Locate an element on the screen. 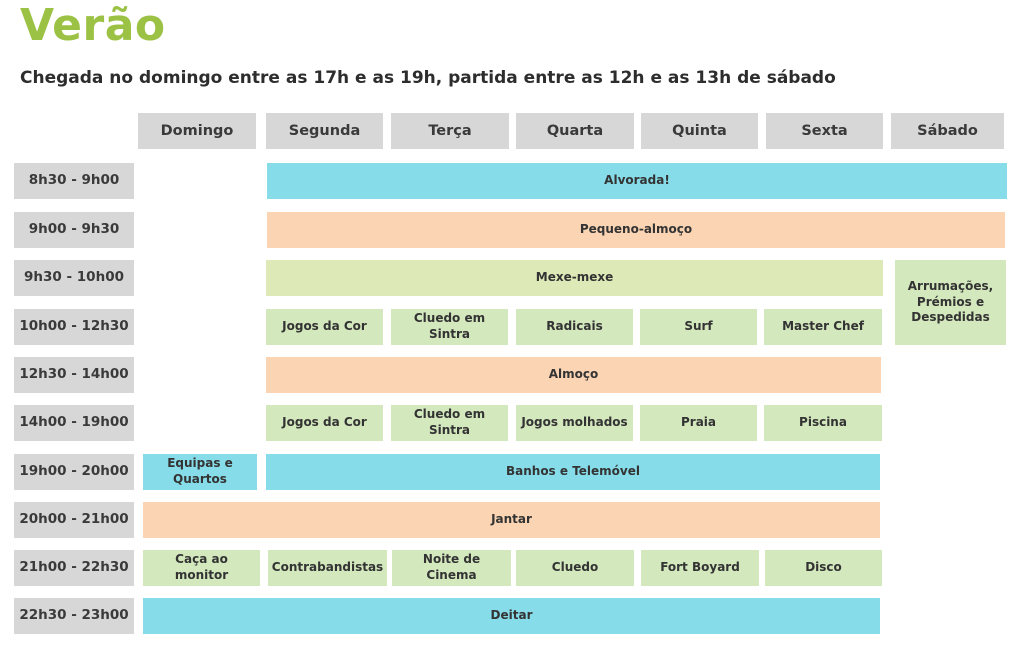 The width and height of the screenshot is (1024, 651). activity-noite-terca: Noite de Cinema is located at coordinates (451, 568).